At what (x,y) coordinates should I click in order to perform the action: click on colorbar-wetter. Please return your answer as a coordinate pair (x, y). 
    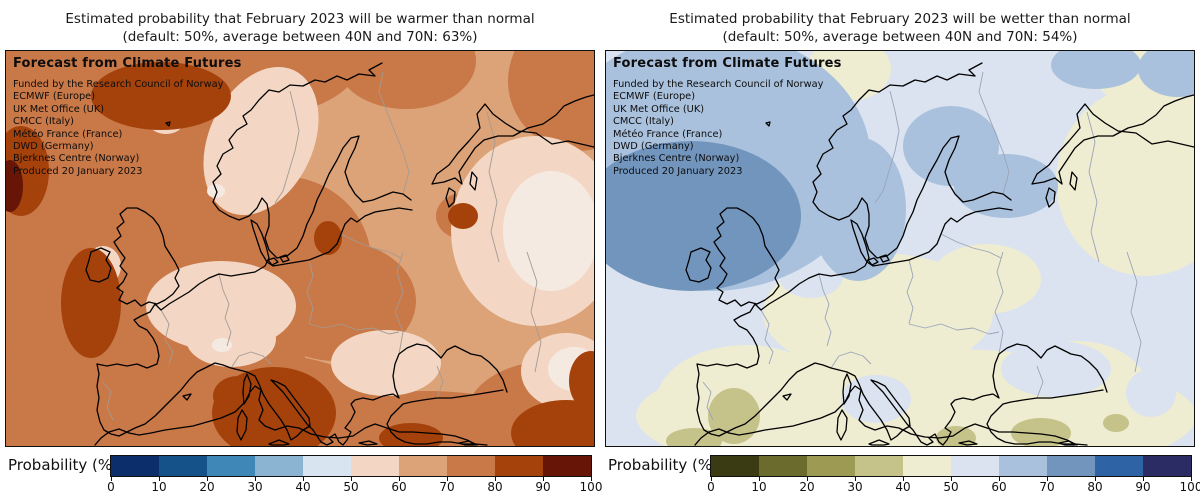
    Looking at the image, I should click on (951, 466).